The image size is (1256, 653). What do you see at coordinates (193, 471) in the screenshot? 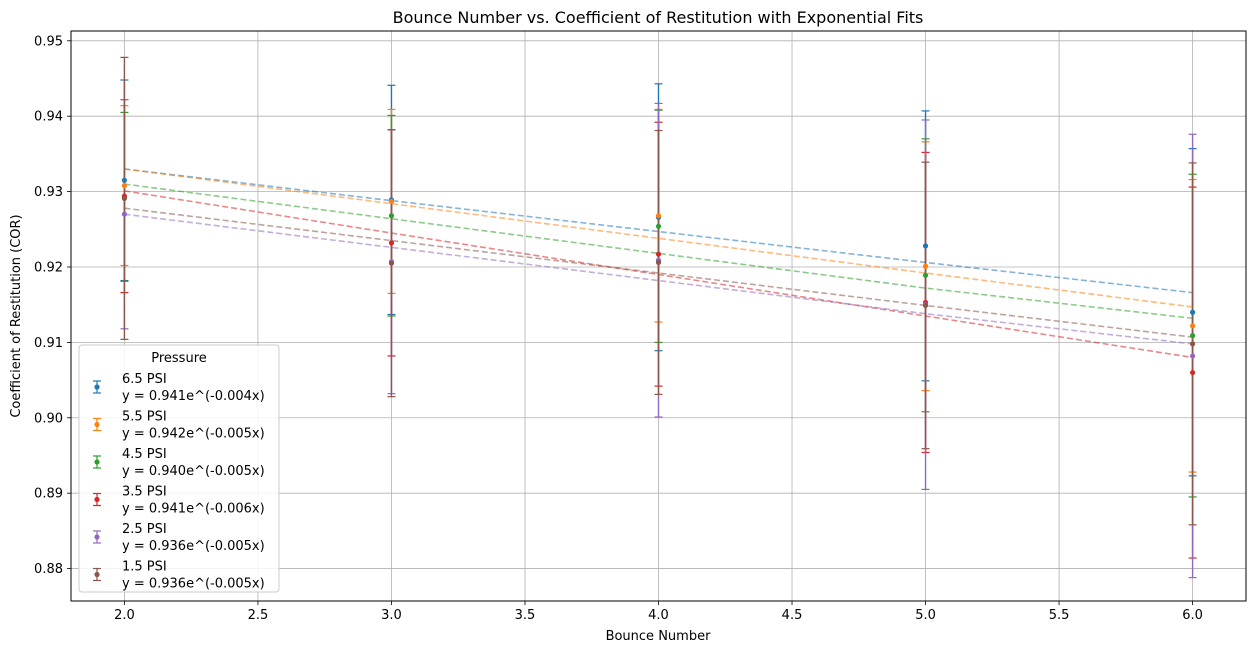
I see `legend-fit-label: y = 0.940e^(-0.005x)` at bounding box center [193, 471].